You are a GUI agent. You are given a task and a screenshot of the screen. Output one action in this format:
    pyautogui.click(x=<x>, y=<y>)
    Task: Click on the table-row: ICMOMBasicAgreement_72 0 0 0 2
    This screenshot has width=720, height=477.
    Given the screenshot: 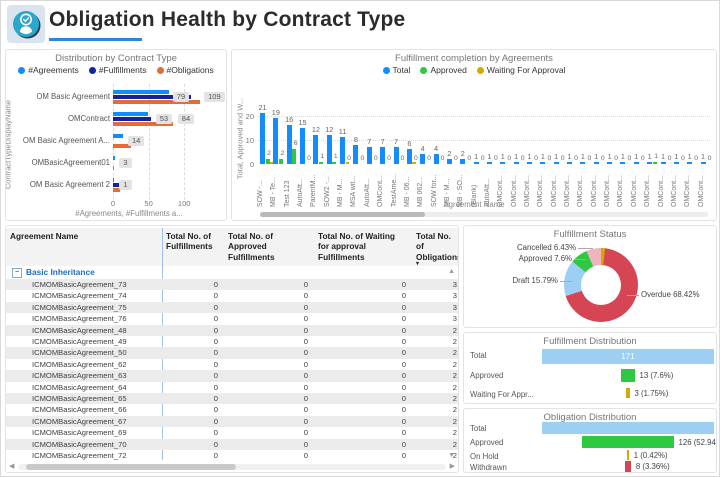 What is the action you would take?
    pyautogui.click(x=232, y=455)
    